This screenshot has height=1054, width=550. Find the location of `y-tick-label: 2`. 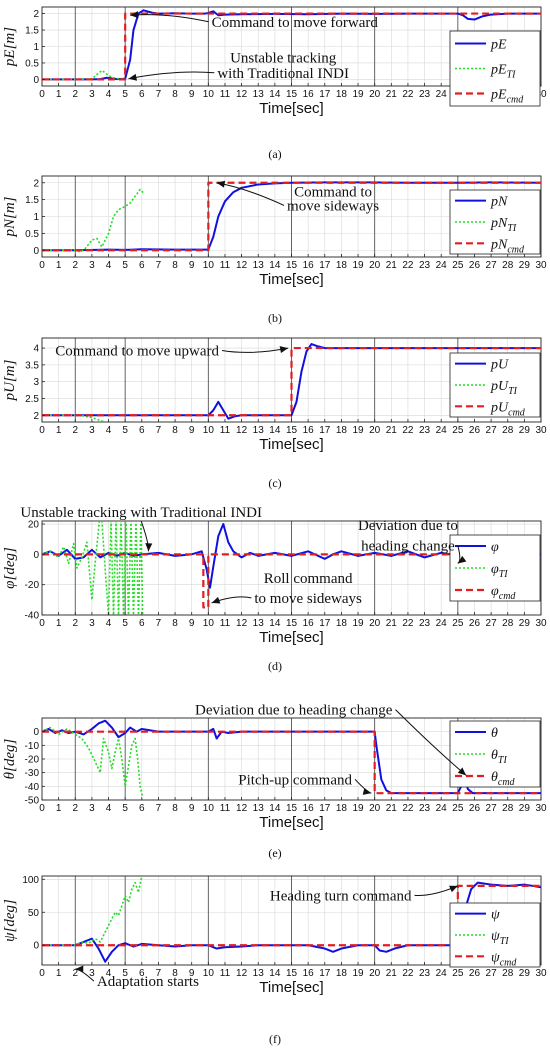

y-tick-label: 2 is located at coordinates (36, 183).